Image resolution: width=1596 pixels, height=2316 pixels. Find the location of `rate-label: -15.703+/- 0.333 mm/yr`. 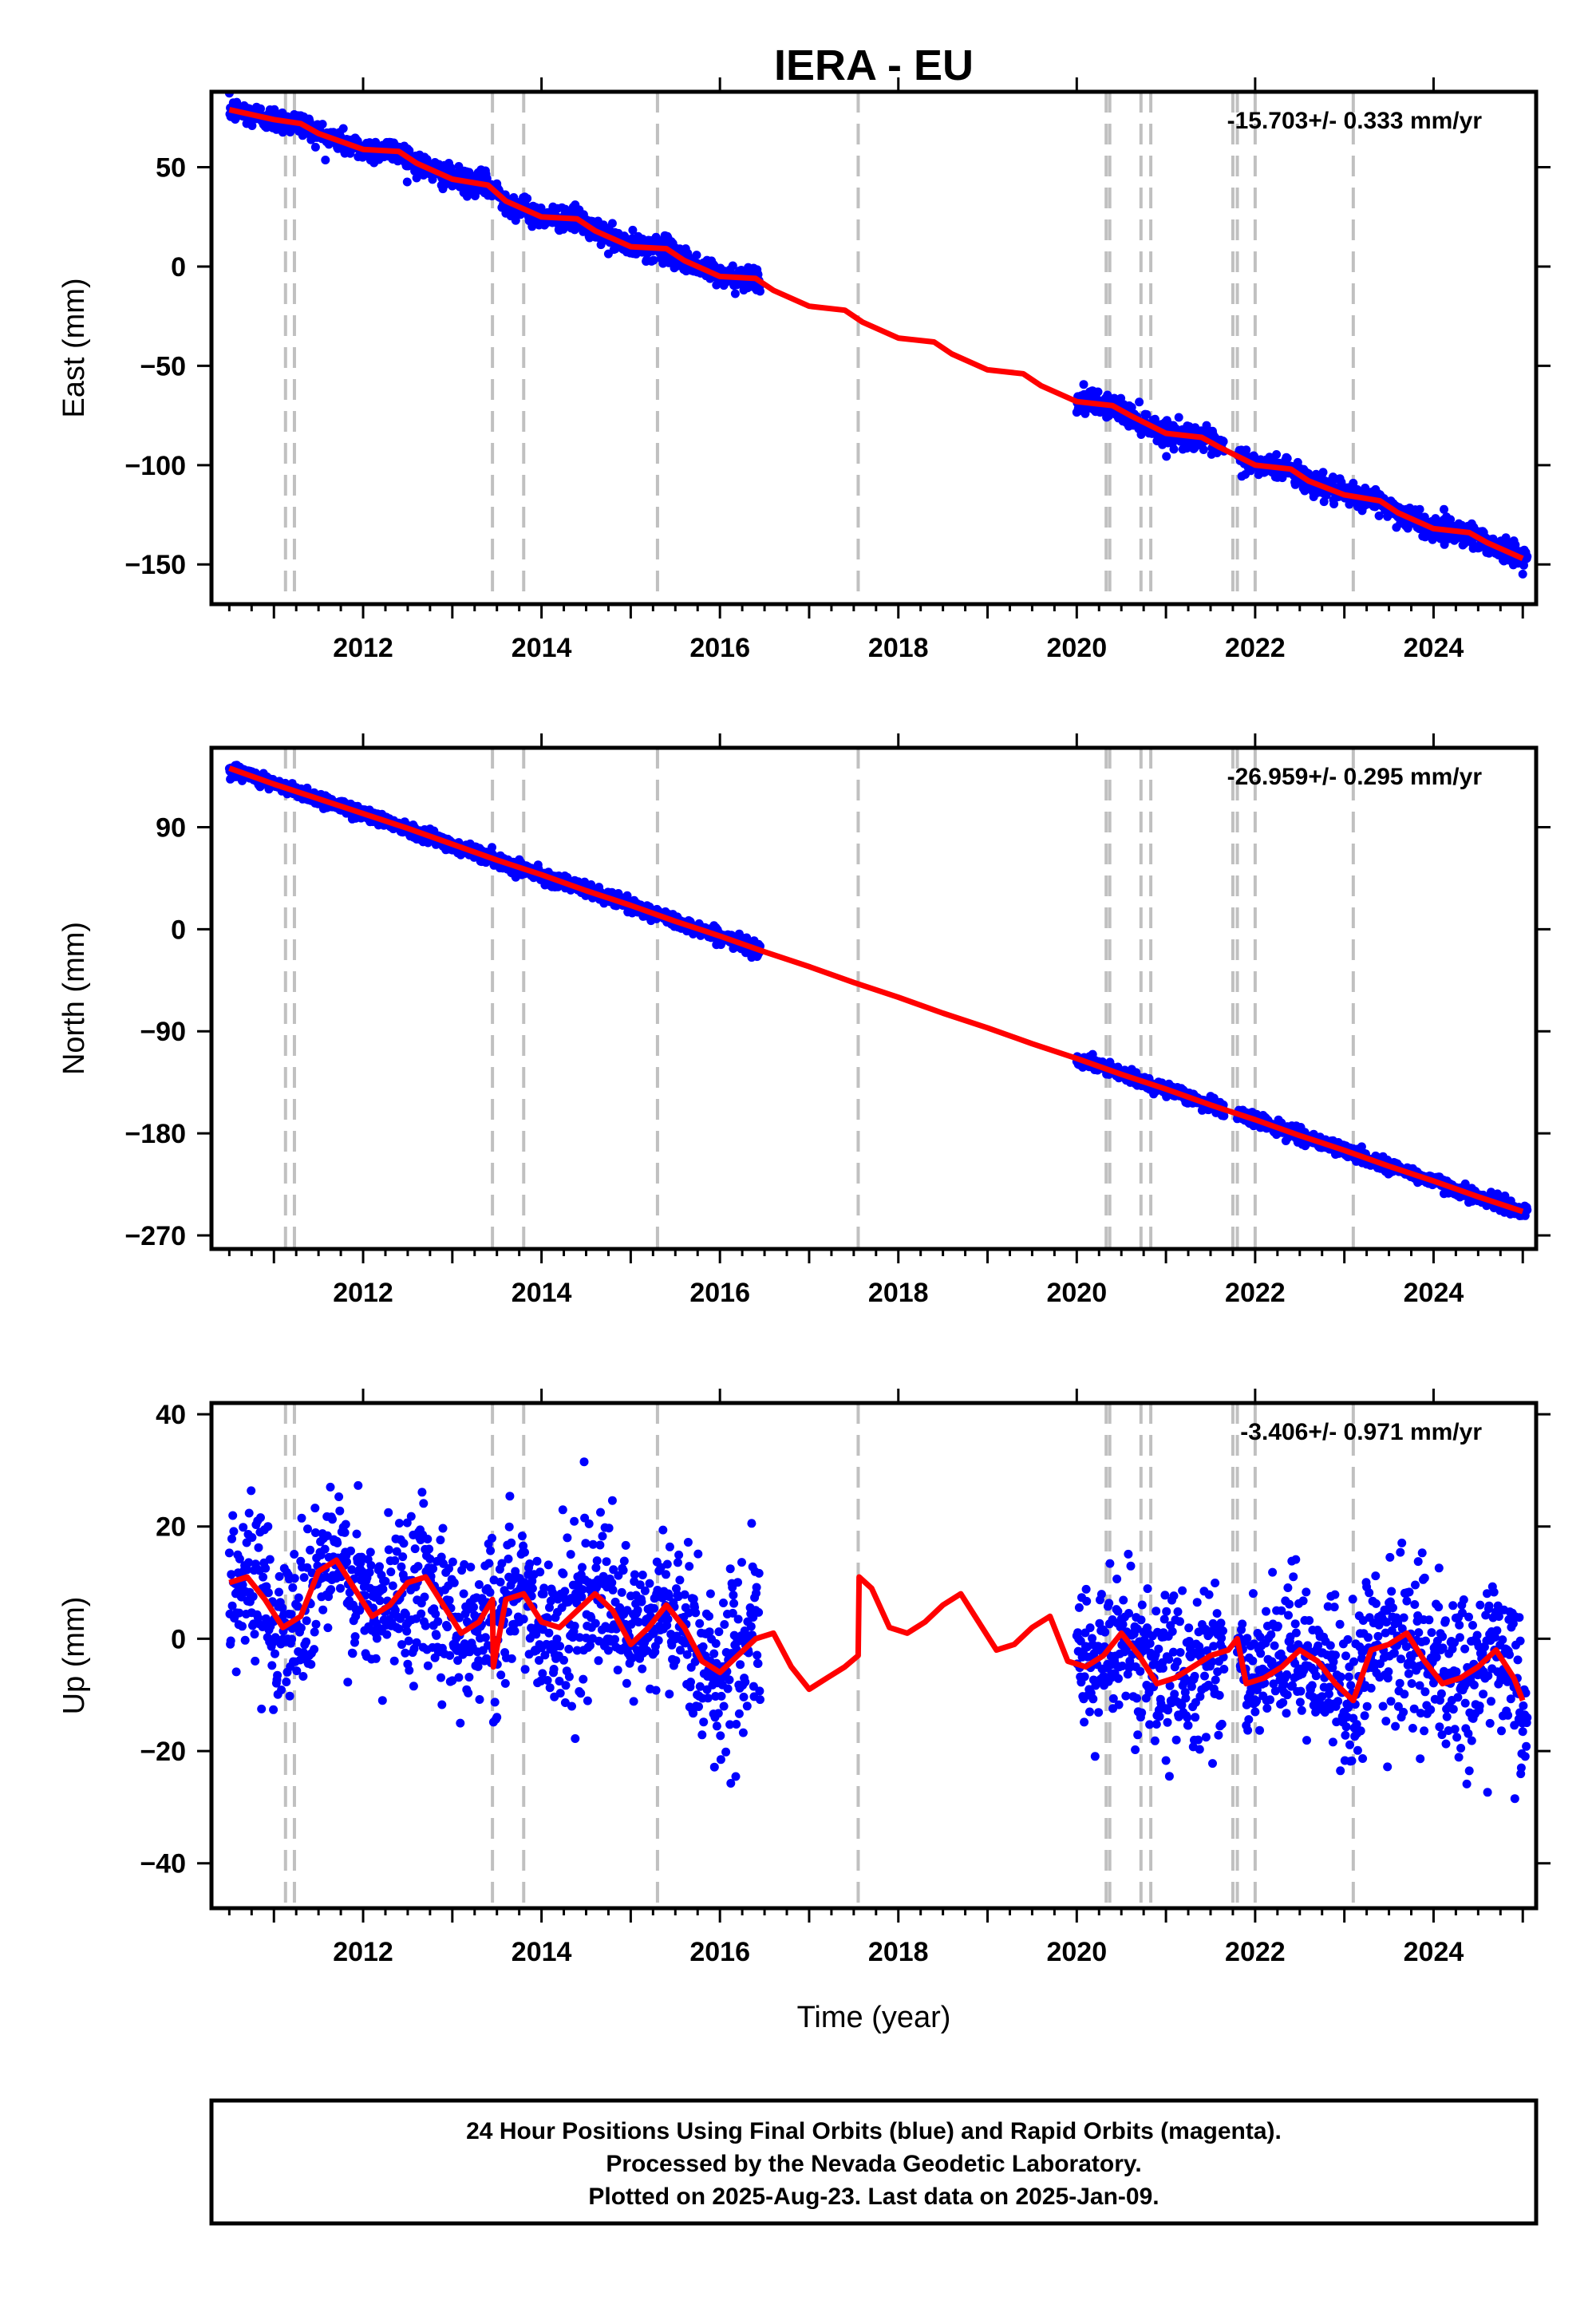

rate-label: -15.703+/- 0.333 mm/yr is located at coordinates (1355, 121).